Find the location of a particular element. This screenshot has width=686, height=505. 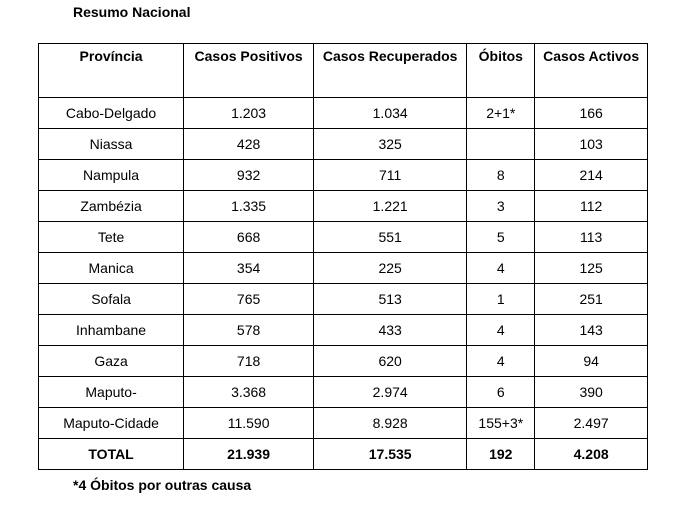

cell-provincia: Zambézia is located at coordinates (111, 206).